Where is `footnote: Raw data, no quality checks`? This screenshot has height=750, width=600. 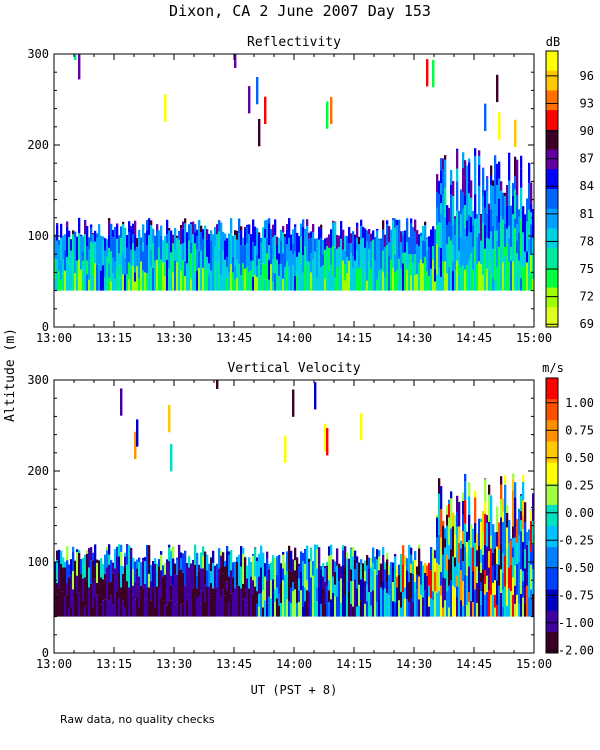
footnote: Raw data, no quality checks is located at coordinates (137, 719).